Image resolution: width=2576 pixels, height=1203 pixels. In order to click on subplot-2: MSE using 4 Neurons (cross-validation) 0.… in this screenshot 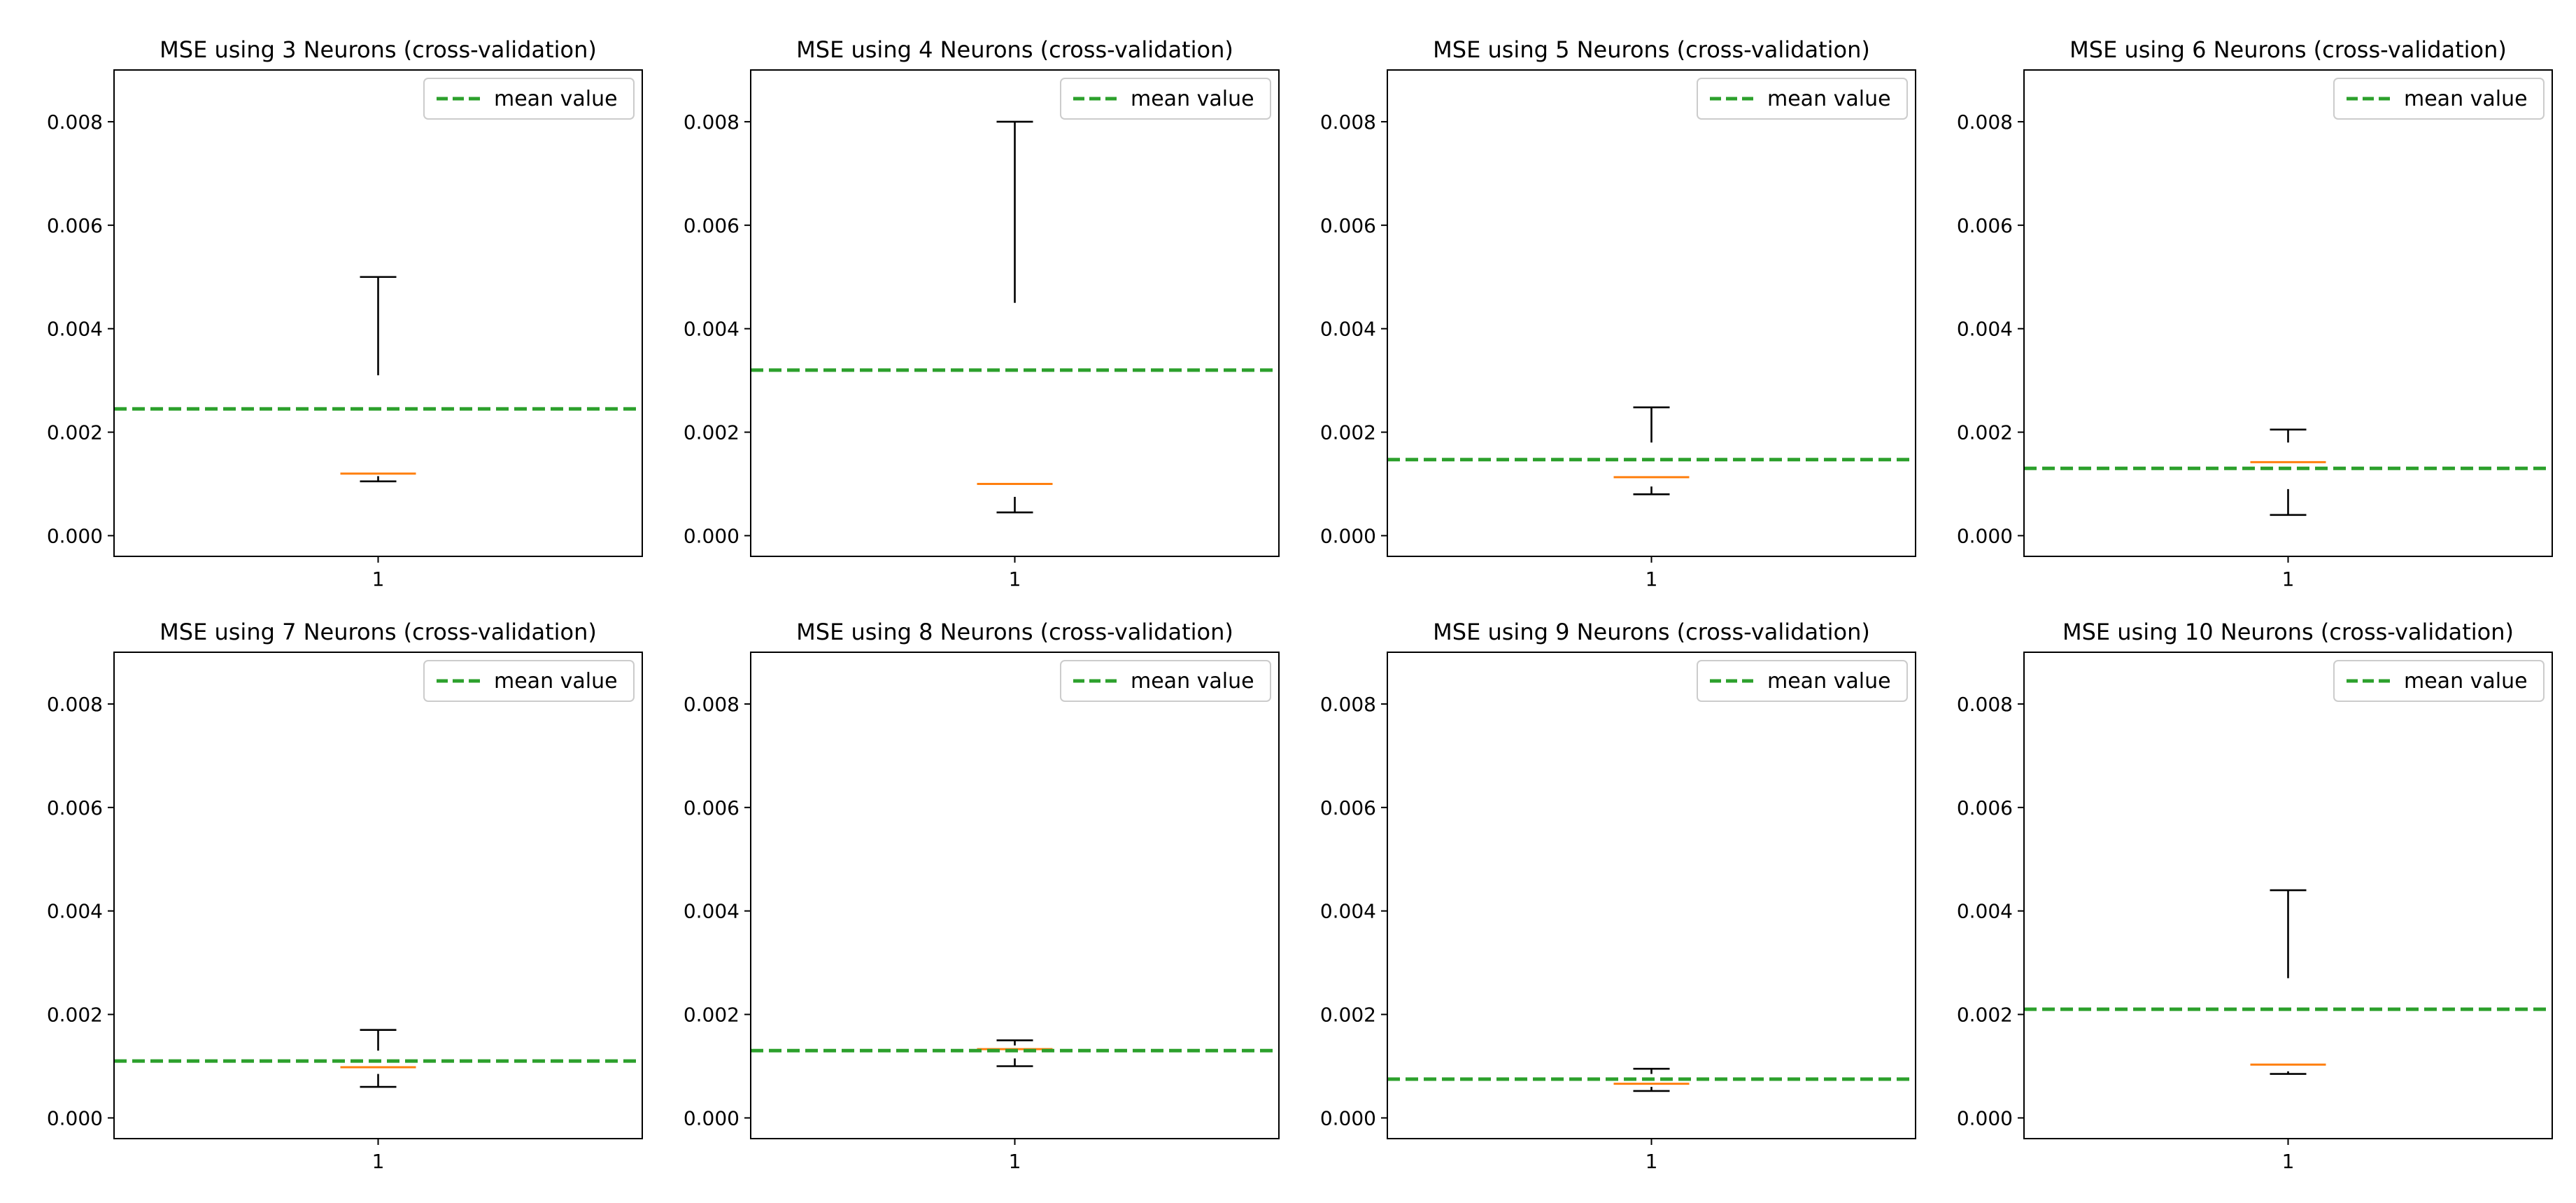, I will do `click(982, 313)`.